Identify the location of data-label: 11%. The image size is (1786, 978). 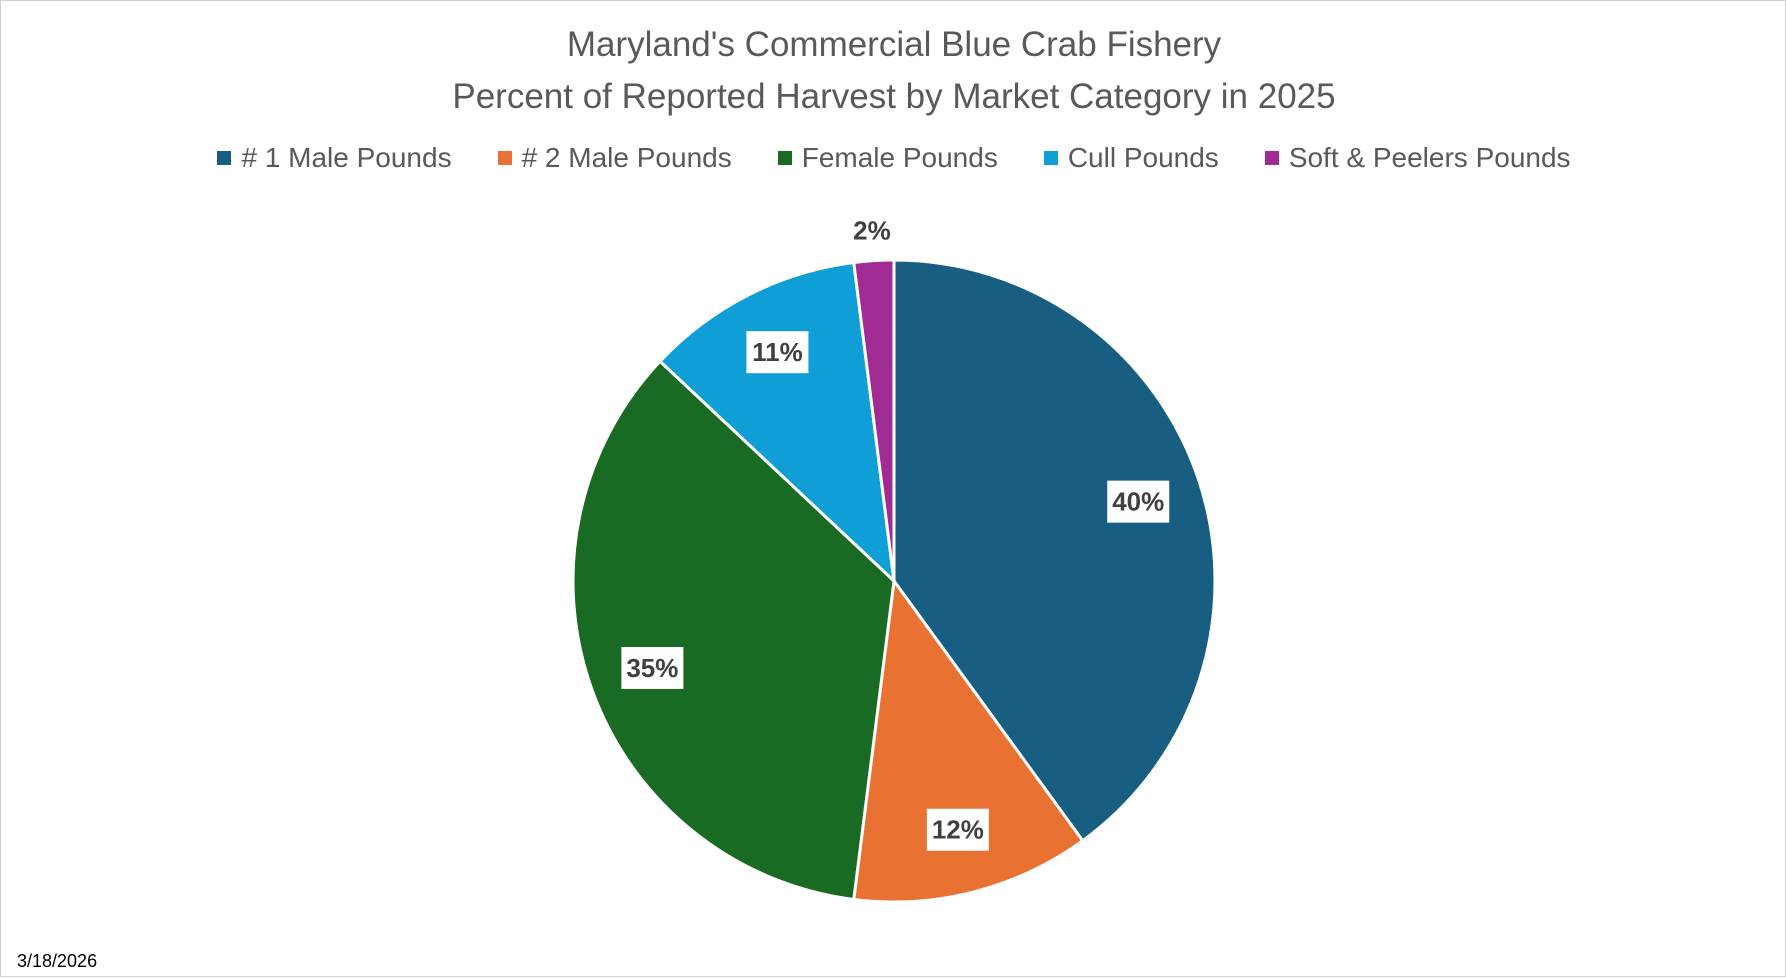
(777, 352).